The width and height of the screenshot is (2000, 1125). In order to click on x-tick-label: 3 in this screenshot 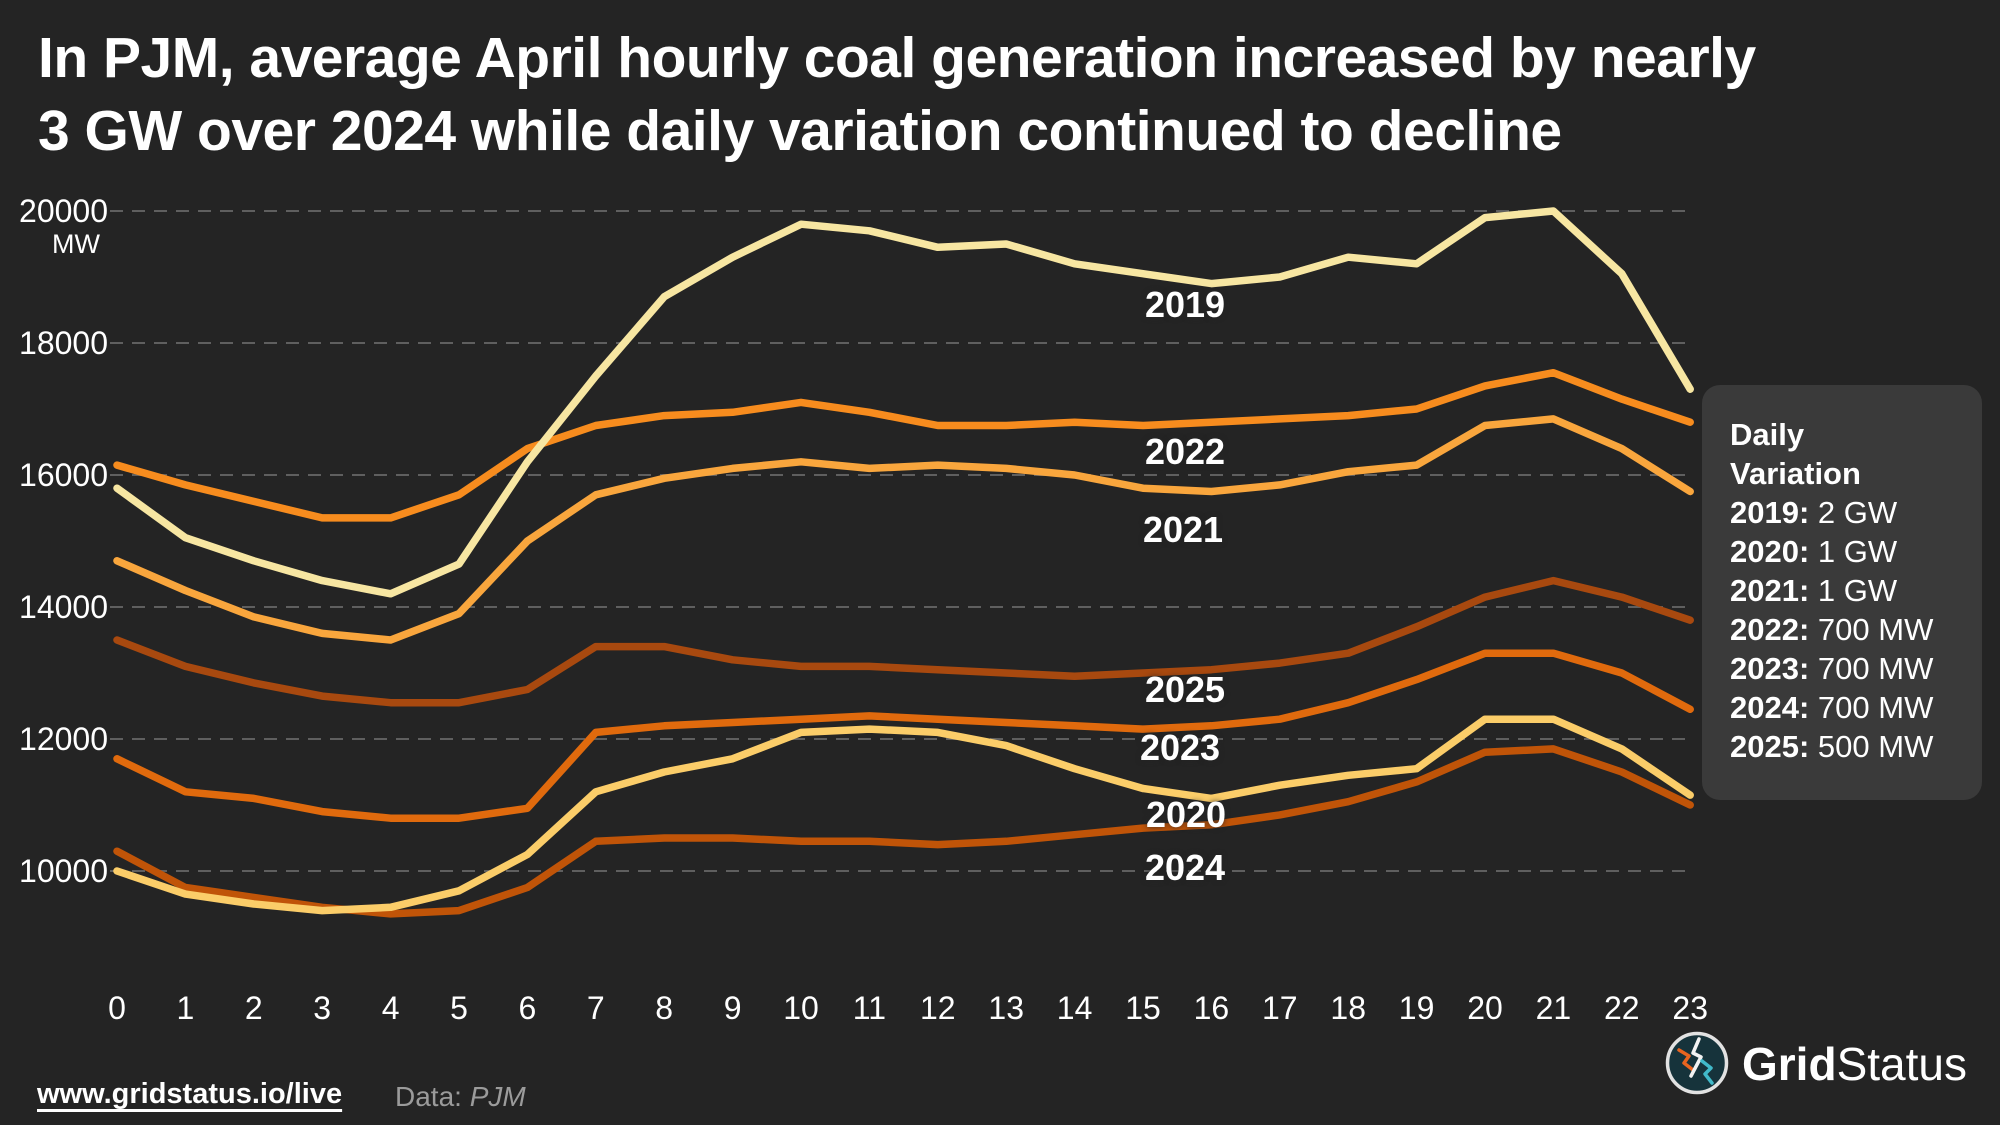, I will do `click(322, 1008)`.